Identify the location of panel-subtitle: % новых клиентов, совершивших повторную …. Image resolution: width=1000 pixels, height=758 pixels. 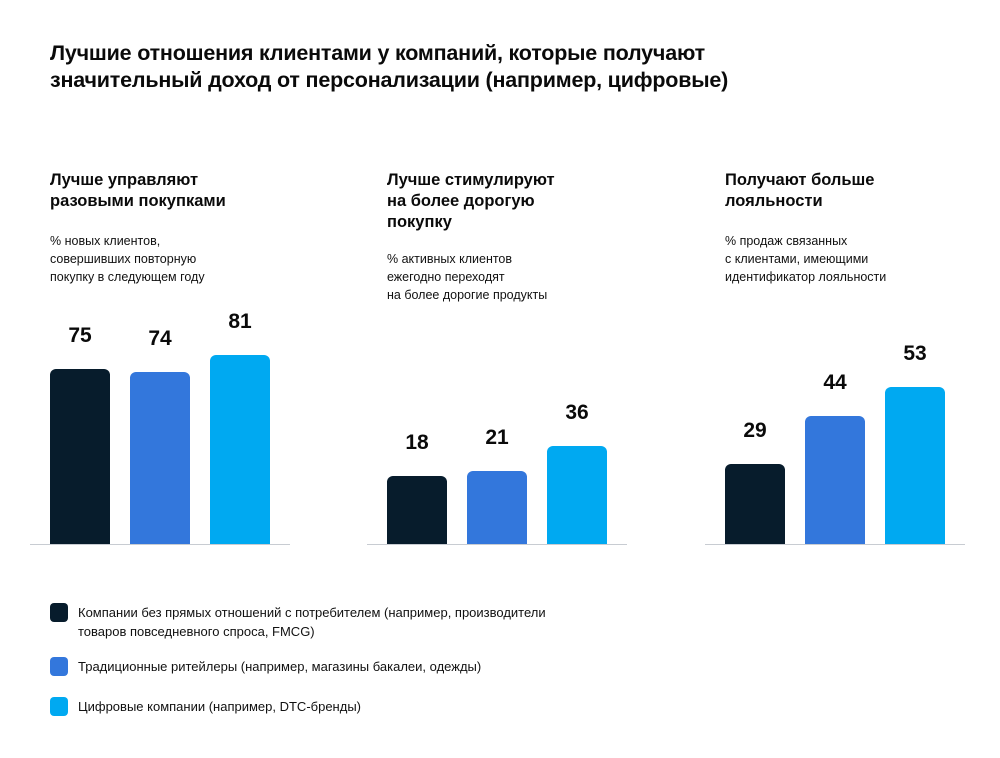
(127, 259).